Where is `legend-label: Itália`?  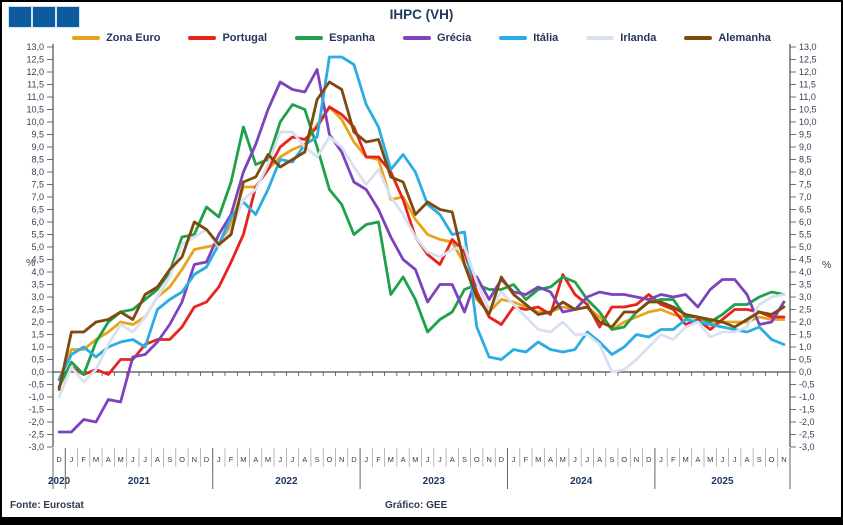
legend-label: Itália is located at coordinates (546, 38).